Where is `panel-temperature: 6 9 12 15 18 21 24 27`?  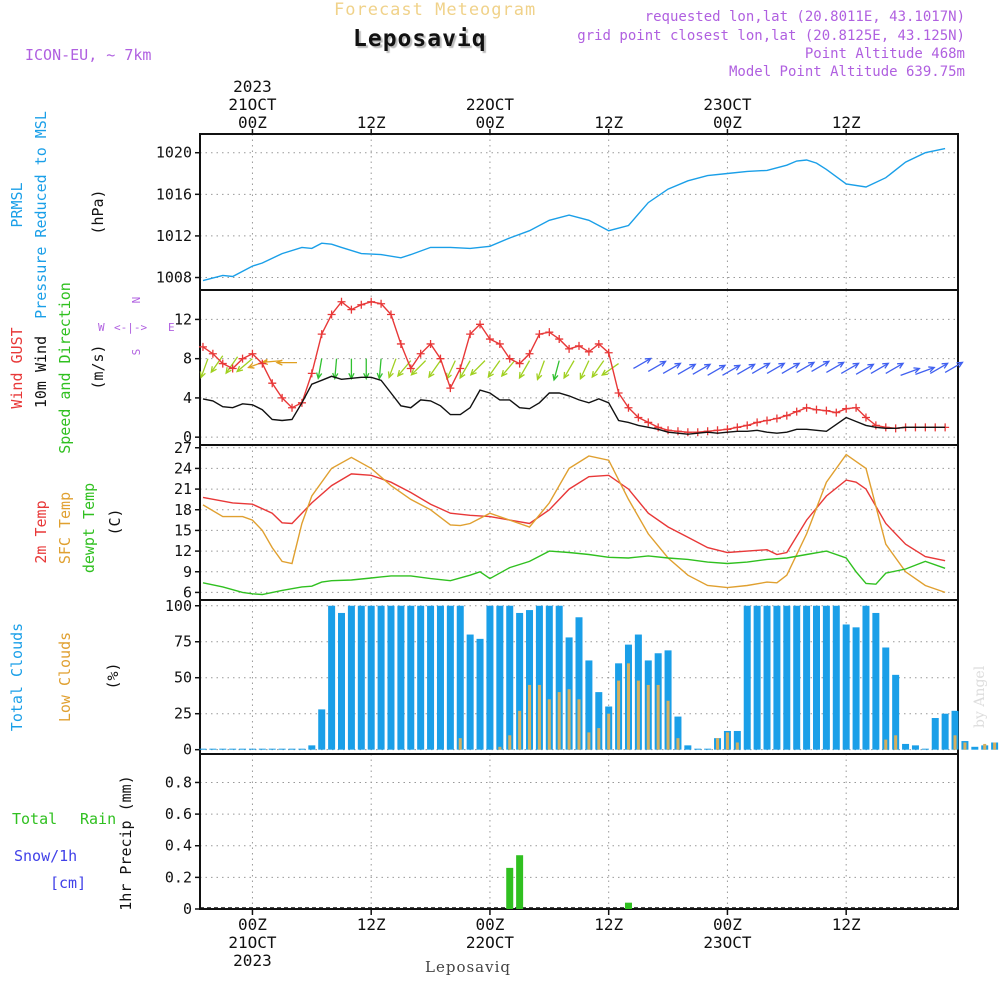 panel-temperature: 6 9 12 15 18 21 24 27 is located at coordinates (566, 520).